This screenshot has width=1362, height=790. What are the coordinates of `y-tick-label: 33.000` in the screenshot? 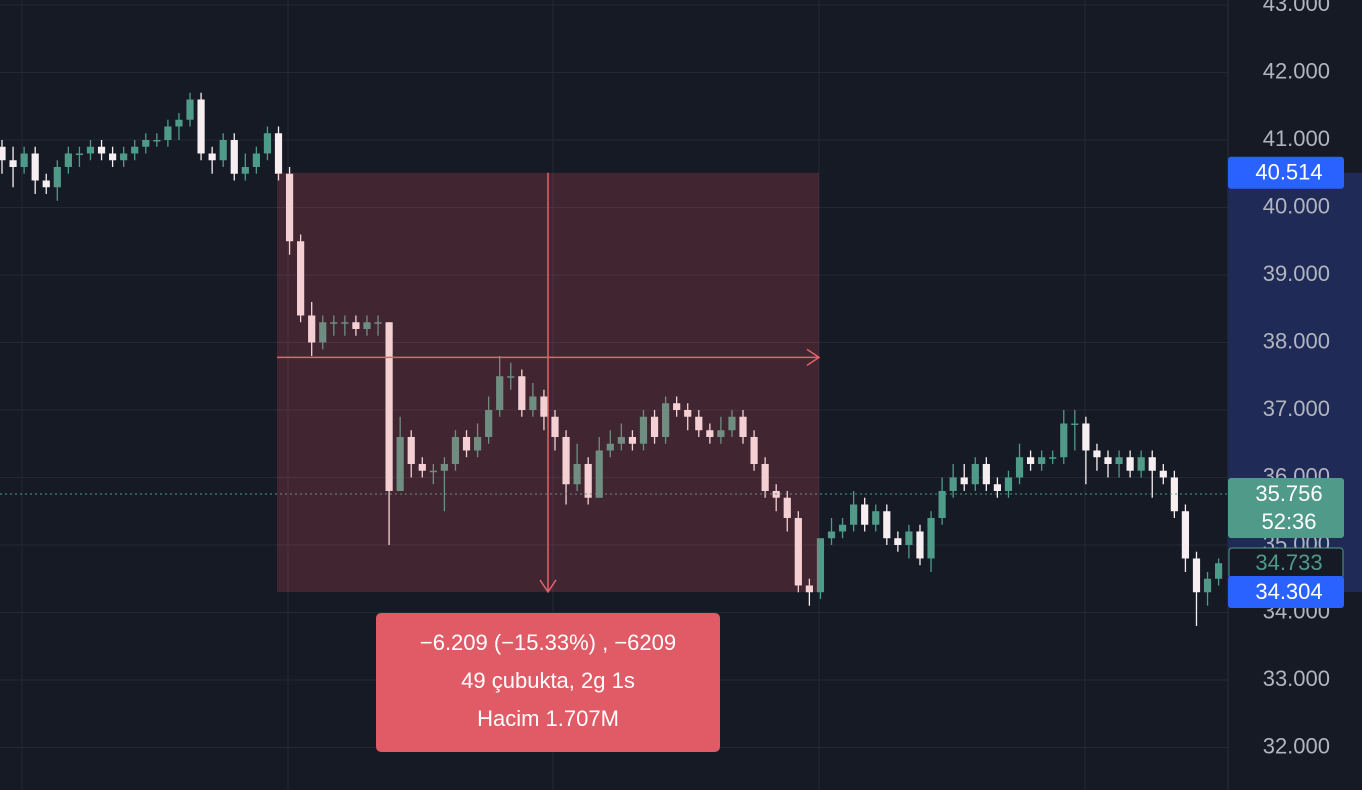 It's located at (1296, 678).